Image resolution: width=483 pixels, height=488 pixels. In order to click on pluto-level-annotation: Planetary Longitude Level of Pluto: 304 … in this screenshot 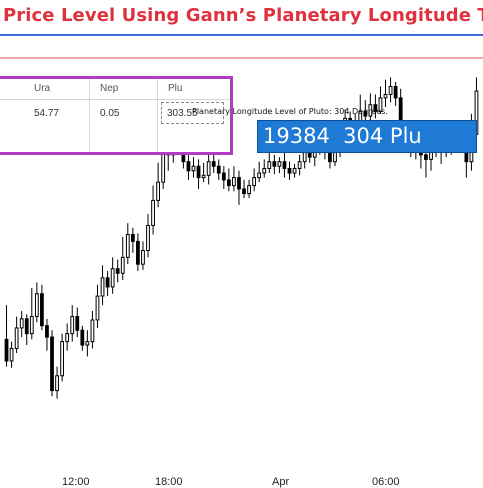, I will do `click(290, 111)`.